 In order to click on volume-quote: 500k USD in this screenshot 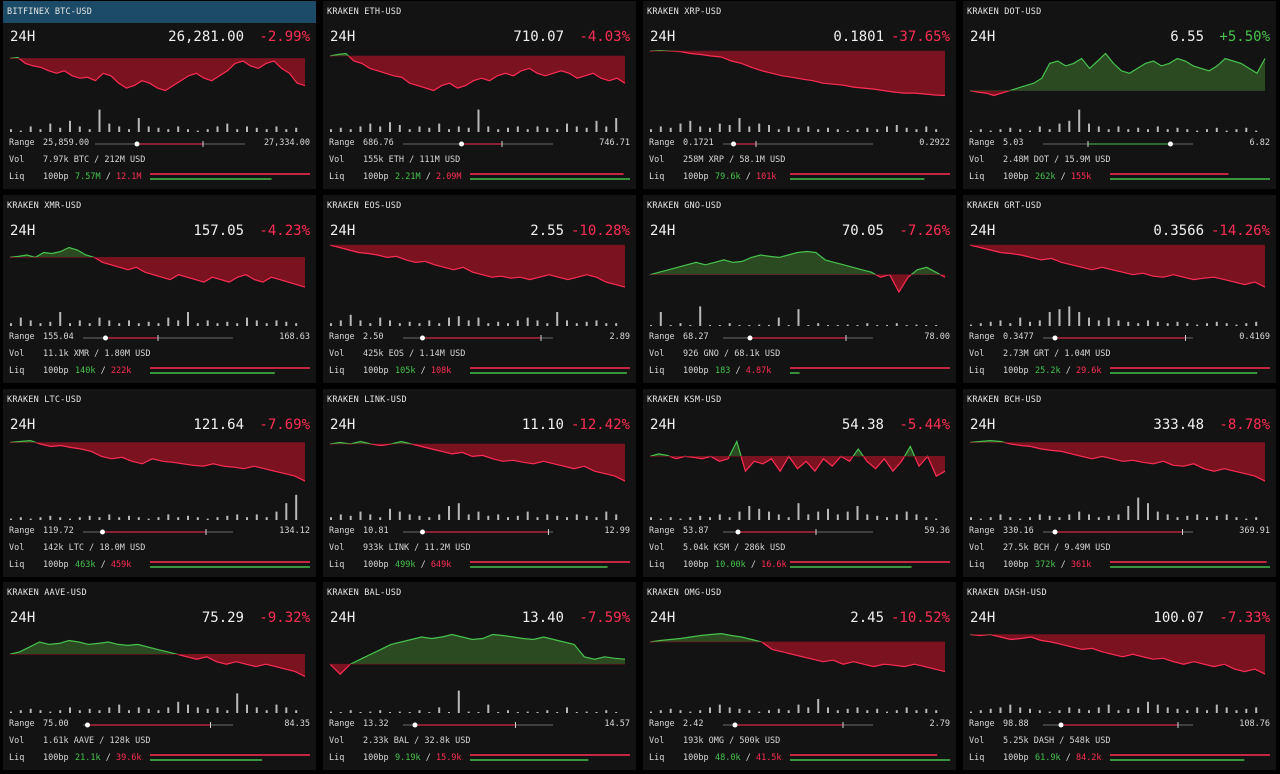, I will do `click(760, 741)`.